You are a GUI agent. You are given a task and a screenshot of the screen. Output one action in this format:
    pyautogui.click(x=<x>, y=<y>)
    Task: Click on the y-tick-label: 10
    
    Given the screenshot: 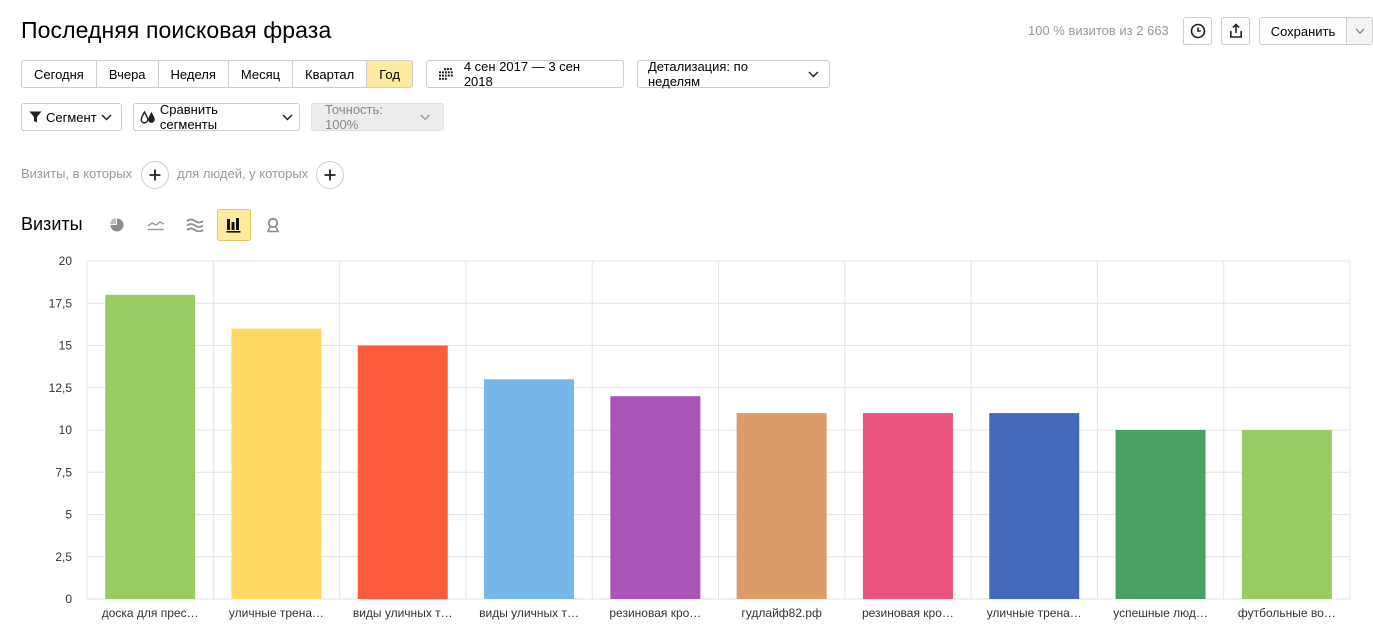 What is the action you would take?
    pyautogui.click(x=66, y=430)
    